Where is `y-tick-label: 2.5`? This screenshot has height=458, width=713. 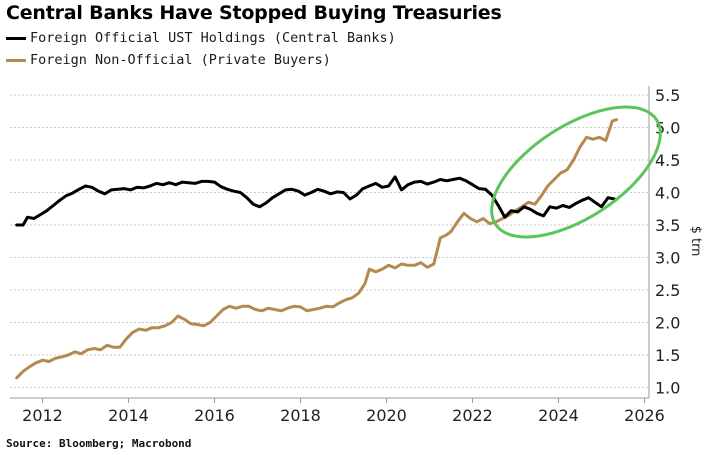 y-tick-label: 2.5 is located at coordinates (667, 290).